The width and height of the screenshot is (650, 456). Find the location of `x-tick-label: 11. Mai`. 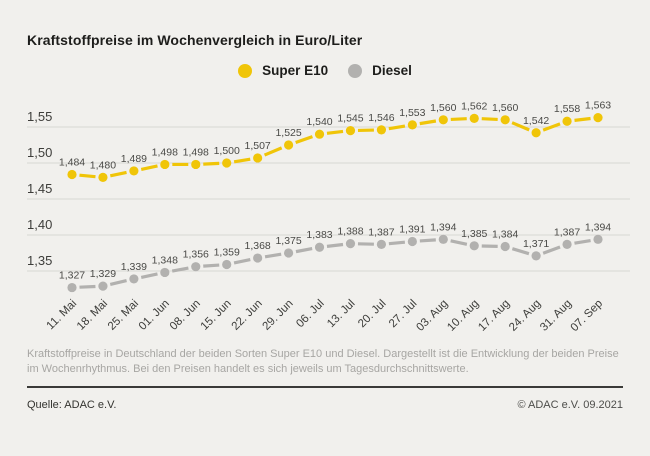

x-tick-label: 11. Mai is located at coordinates (62, 315).